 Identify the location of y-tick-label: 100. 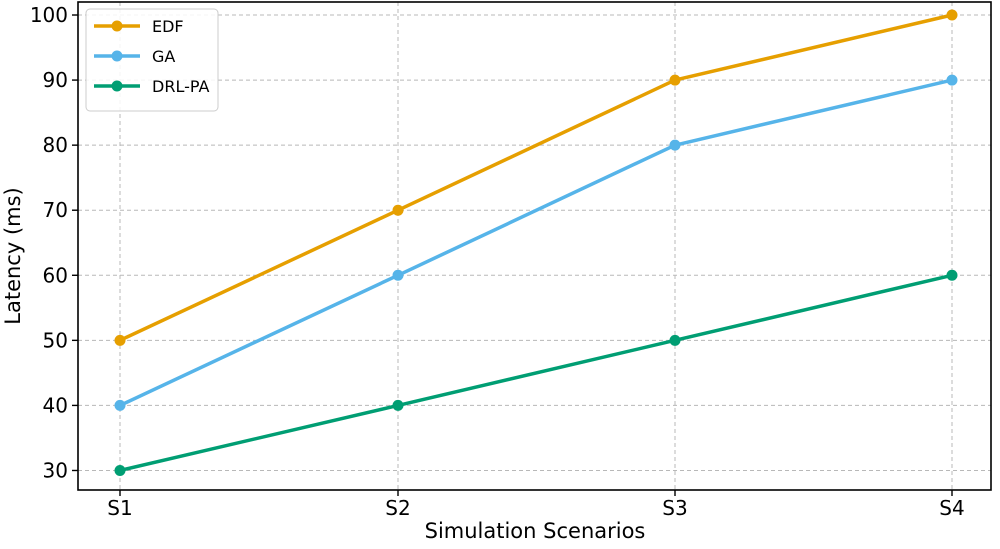
(49, 15).